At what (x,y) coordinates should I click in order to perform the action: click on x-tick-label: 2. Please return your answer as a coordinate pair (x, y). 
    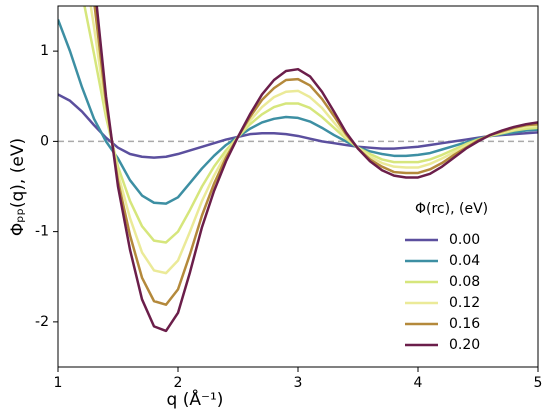
    Looking at the image, I should click on (178, 383).